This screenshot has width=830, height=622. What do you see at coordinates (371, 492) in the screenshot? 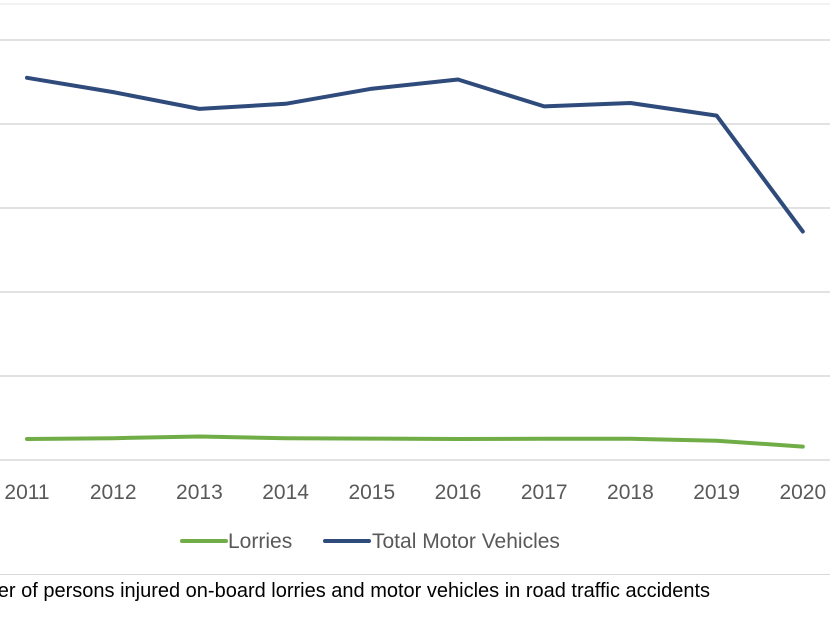
I see `x-tick-label: 2015` at bounding box center [371, 492].